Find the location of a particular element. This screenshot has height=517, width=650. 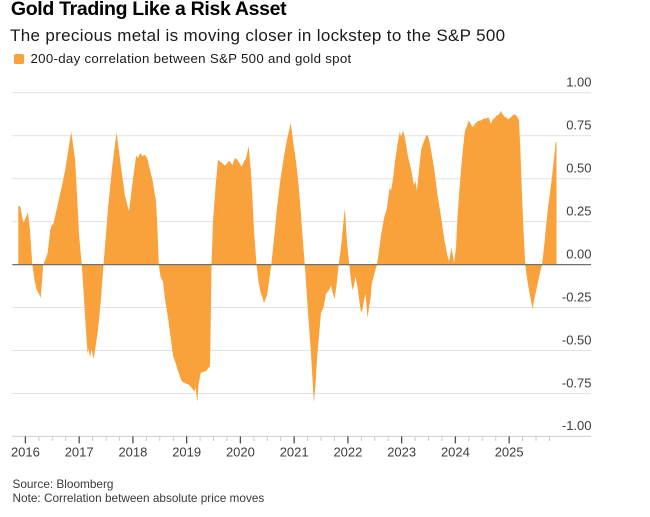

svg-text: 2022 is located at coordinates (347, 451).